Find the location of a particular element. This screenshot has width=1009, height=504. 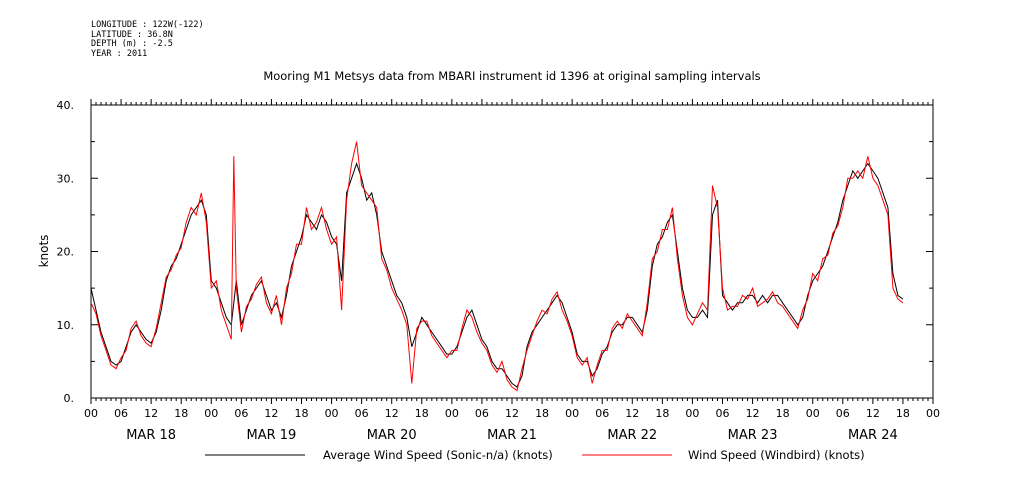

x-day-label: MAR 18 is located at coordinates (151, 435).